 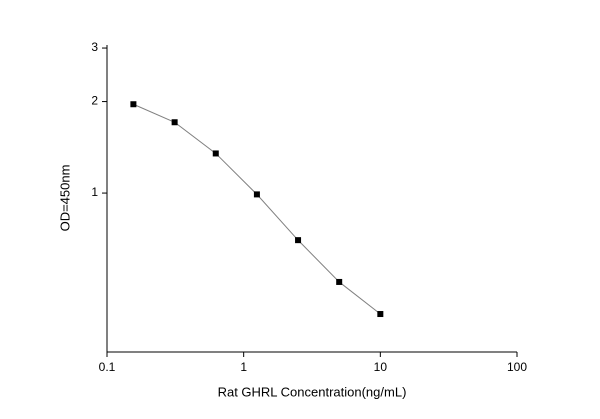 What do you see at coordinates (94, 47) in the screenshot?
I see `y-tick-label: 3` at bounding box center [94, 47].